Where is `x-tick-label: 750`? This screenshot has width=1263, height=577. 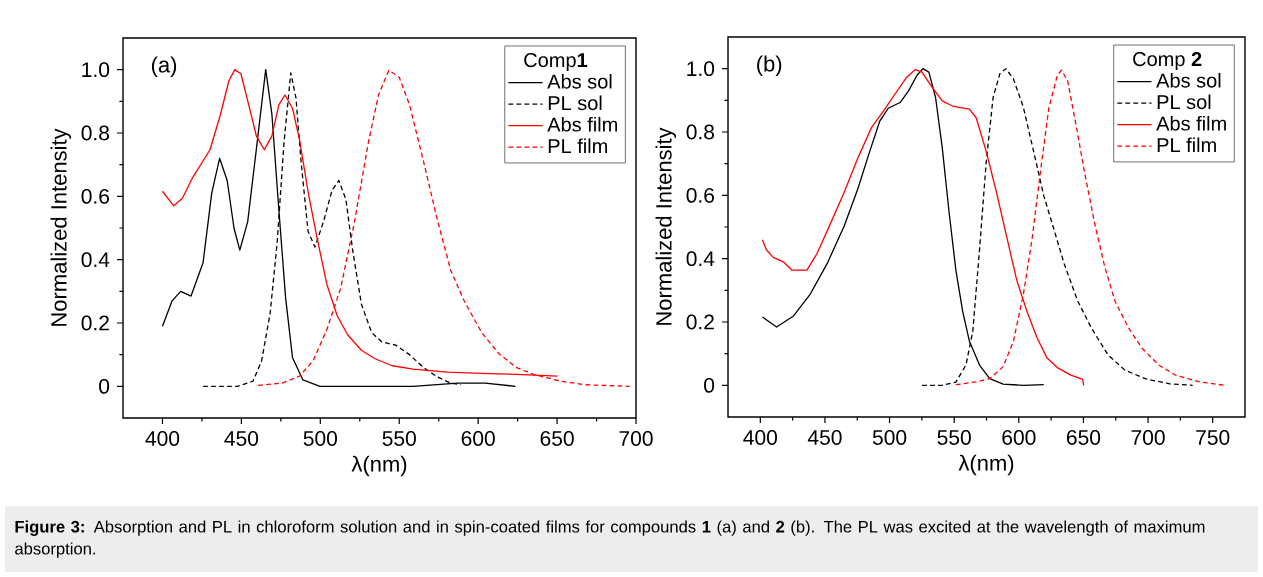 x-tick-label: 750 is located at coordinates (1213, 437).